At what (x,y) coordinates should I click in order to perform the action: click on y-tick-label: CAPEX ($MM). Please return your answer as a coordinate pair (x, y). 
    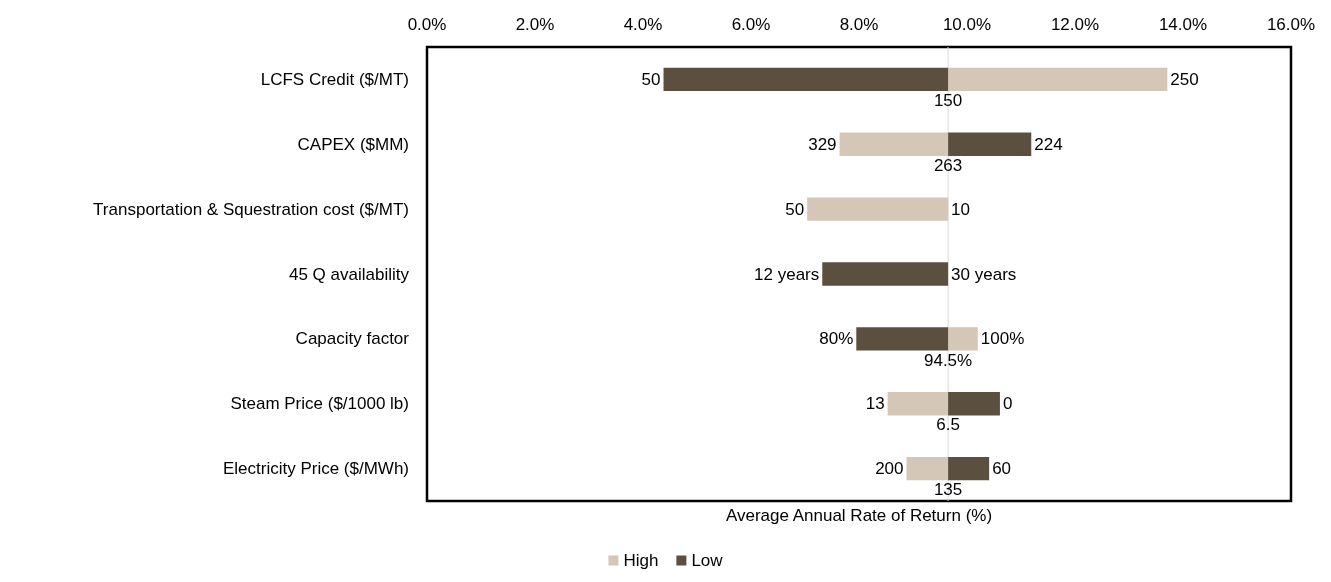
    Looking at the image, I should click on (353, 144).